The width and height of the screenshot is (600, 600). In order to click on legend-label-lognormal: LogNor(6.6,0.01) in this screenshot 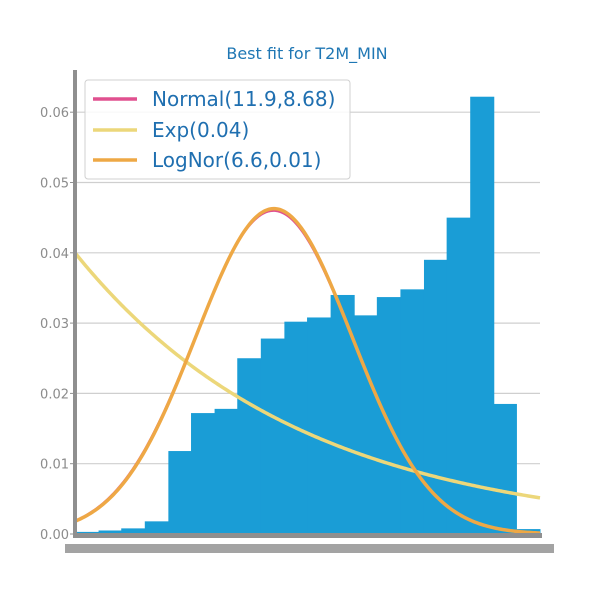, I will do `click(236, 160)`.